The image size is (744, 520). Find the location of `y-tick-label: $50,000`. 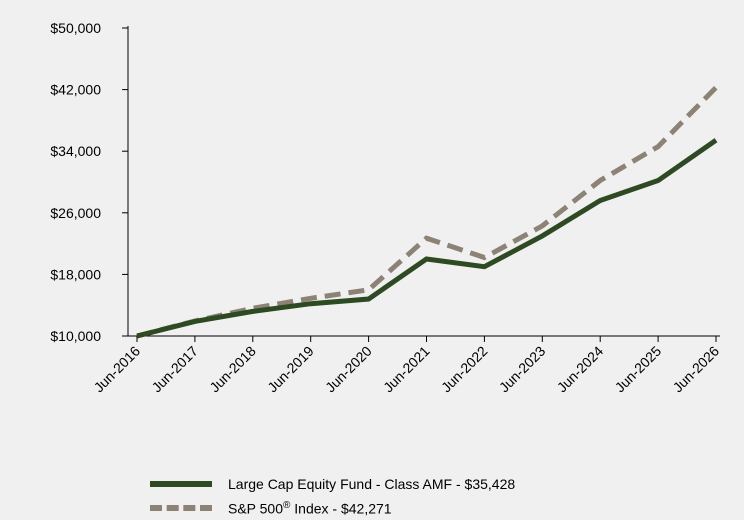

y-tick-label: $50,000 is located at coordinates (75, 28).